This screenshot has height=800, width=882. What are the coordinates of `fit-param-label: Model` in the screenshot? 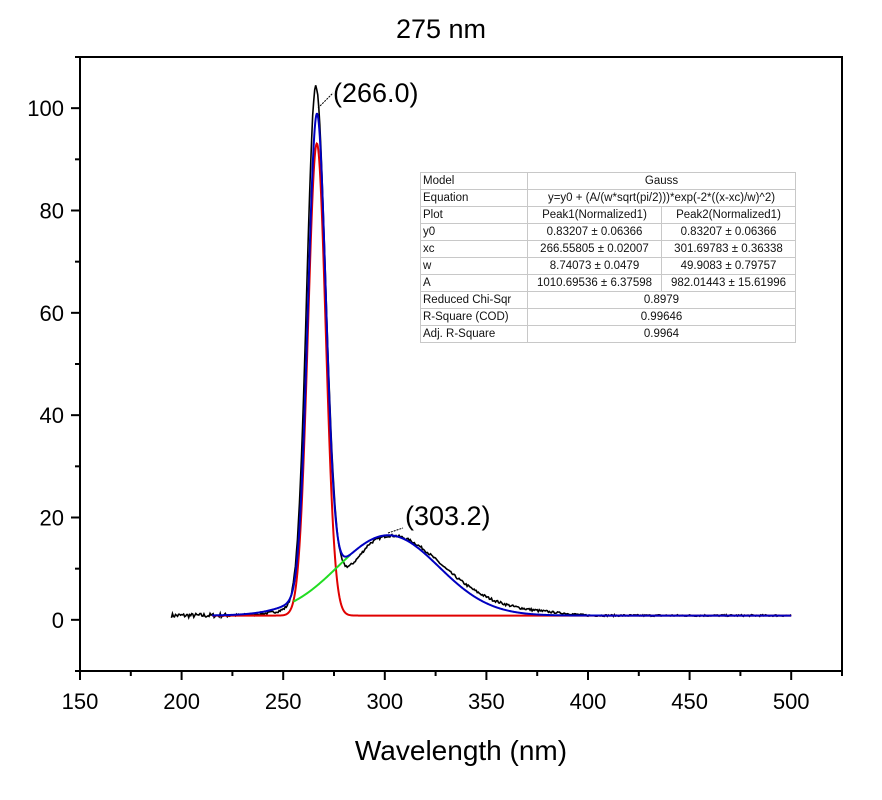 It's located at (474, 181).